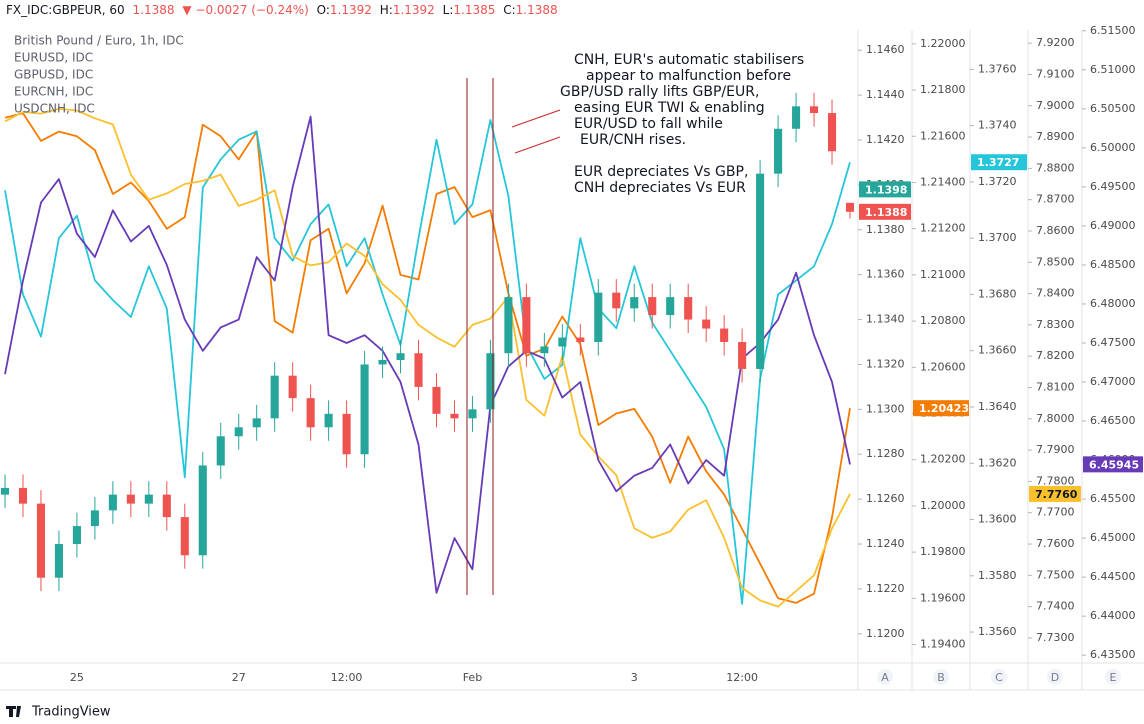  Describe the element at coordinates (886, 212) in the screenshot. I see `price-marker-label: 1.1388` at that location.